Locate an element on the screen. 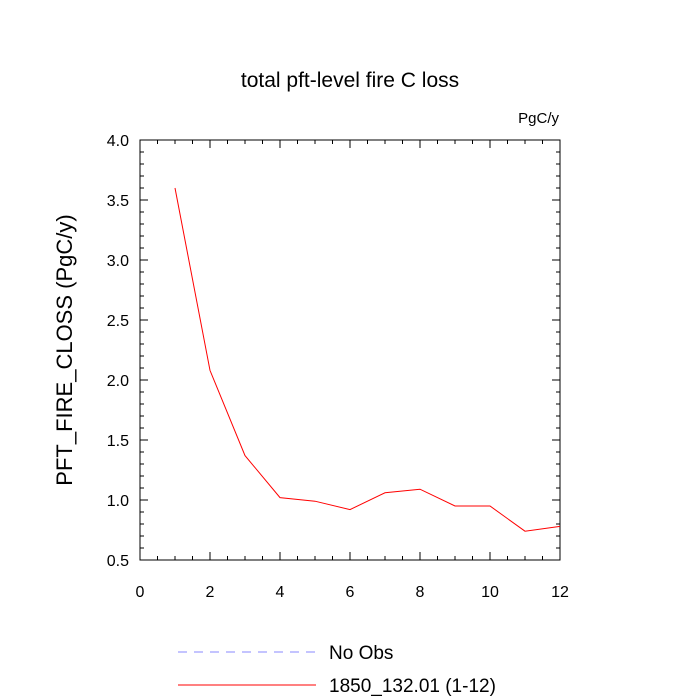 Image resolution: width=700 pixels, height=700 pixels. chart-title: total pft-level fire C loss is located at coordinates (350, 80).